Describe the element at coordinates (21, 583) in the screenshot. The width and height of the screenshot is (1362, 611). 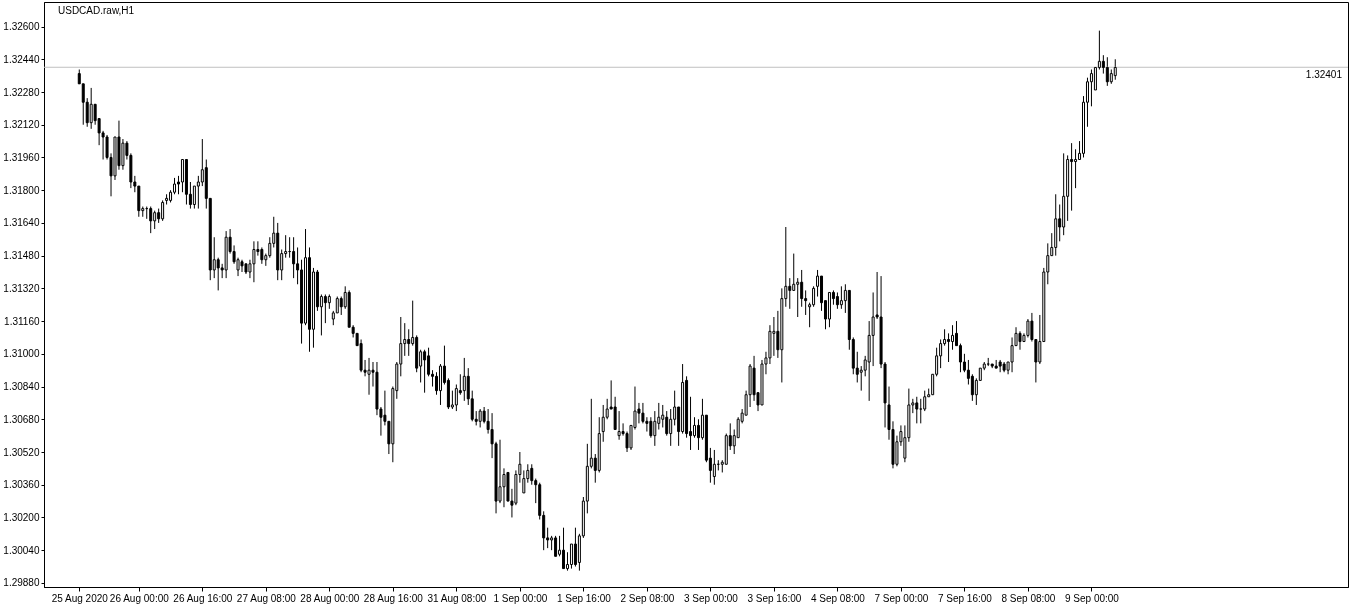
I see `y-tick-label: 1.29880` at that location.